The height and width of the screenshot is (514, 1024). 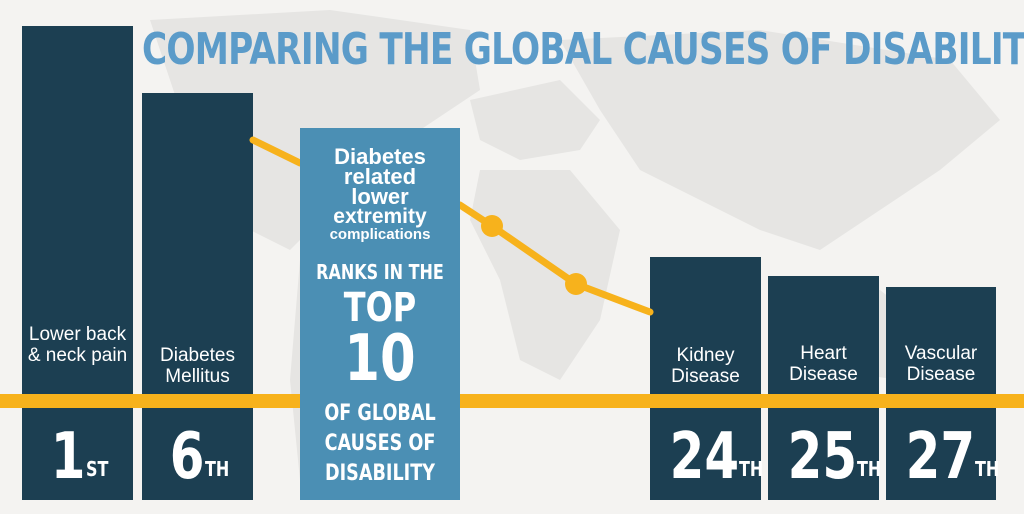 What do you see at coordinates (197, 296) in the screenshot?
I see `bar-diabetes-mellitus: Diabetes Mellitus 6TH` at bounding box center [197, 296].